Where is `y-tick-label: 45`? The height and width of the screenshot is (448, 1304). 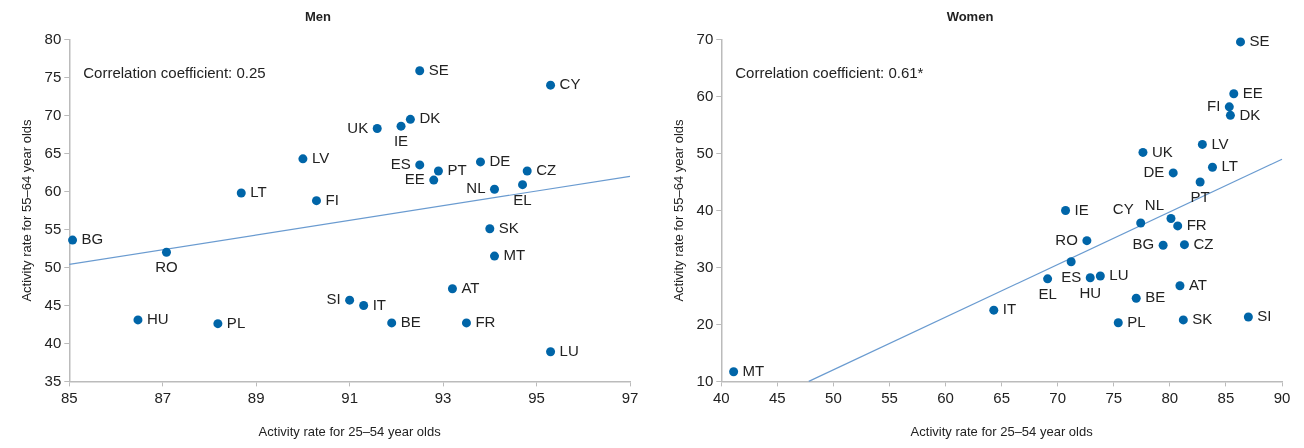
y-tick-label: 45 is located at coordinates (53, 304).